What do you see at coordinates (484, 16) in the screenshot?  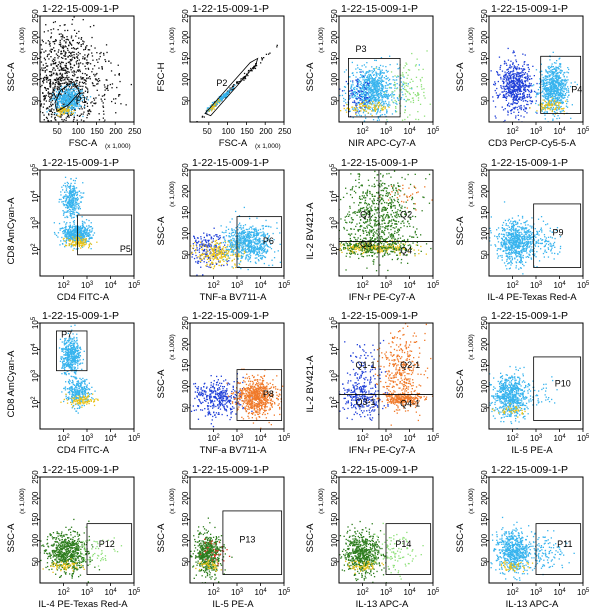 I see `y-tick-label: 250` at bounding box center [484, 16].